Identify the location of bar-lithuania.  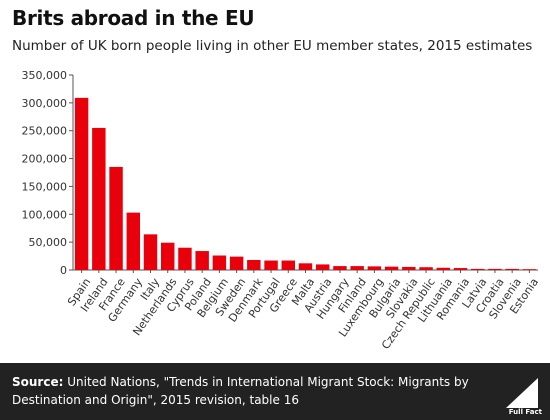
(443, 268).